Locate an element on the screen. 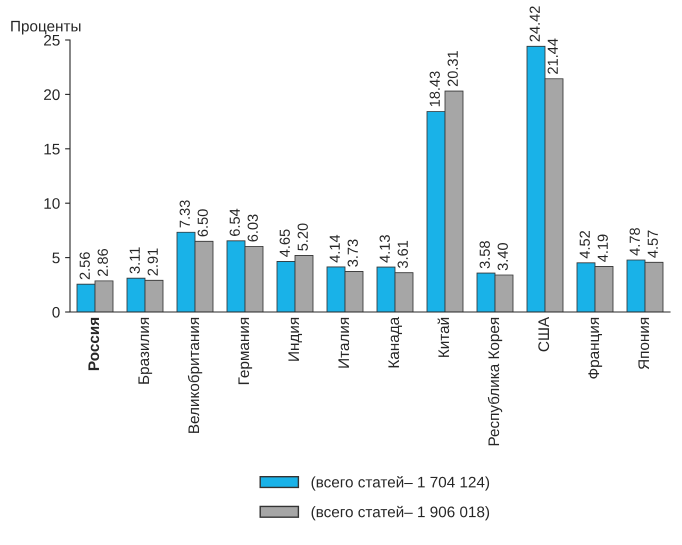  data-label: 3.11 is located at coordinates (135, 260).